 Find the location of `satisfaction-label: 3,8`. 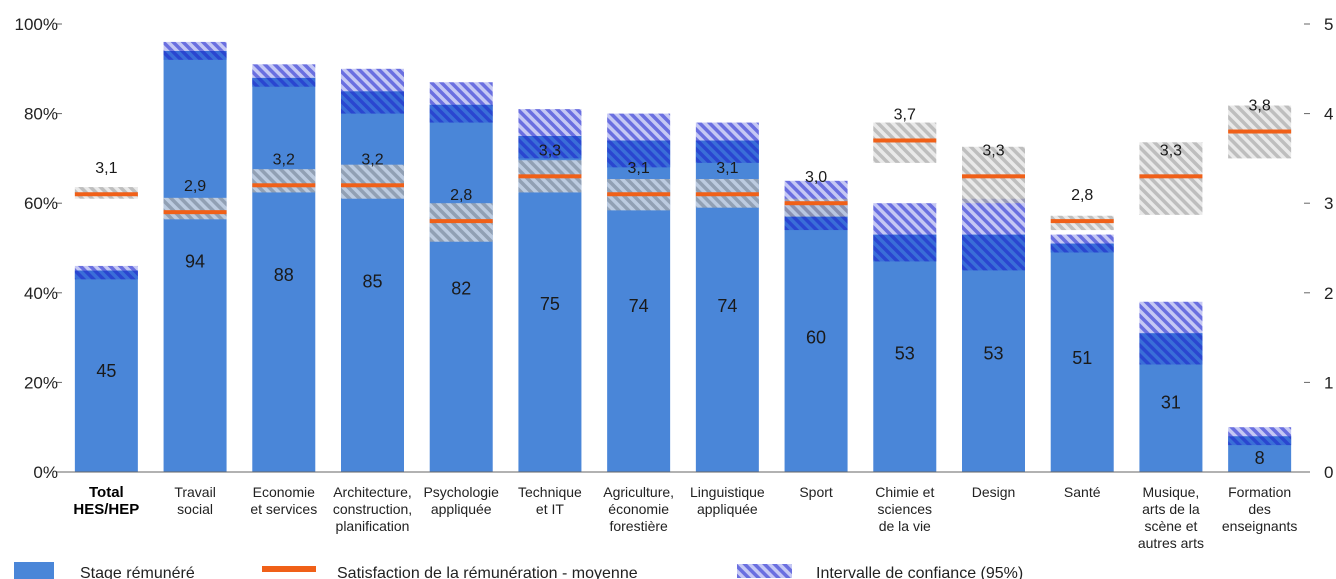

satisfaction-label: 3,8 is located at coordinates (1260, 106).